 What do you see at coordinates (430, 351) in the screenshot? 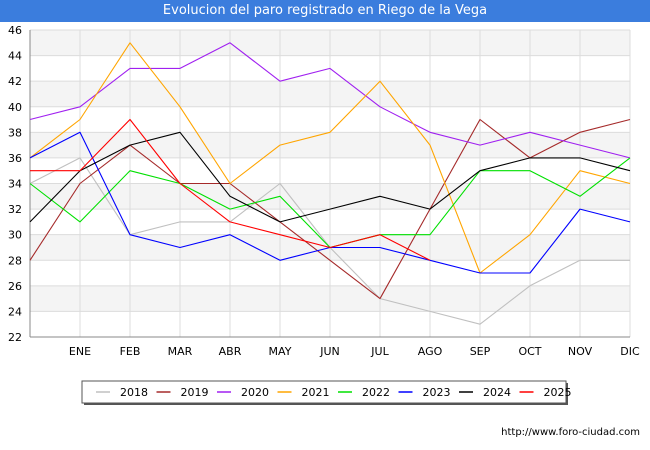
I see `x-tick-label: AGO` at bounding box center [430, 351].